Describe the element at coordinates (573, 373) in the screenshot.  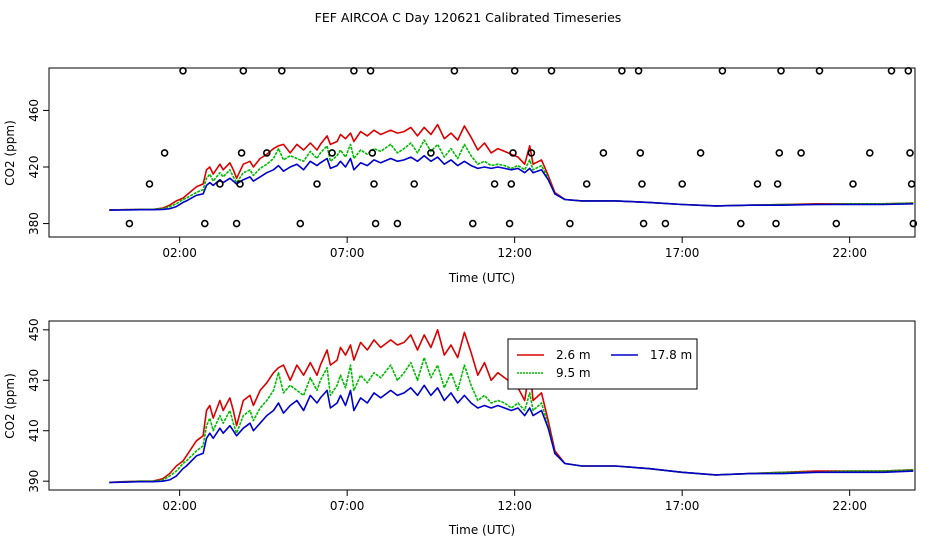
I see `legend-label-9.5m: 9.5 m` at that location.